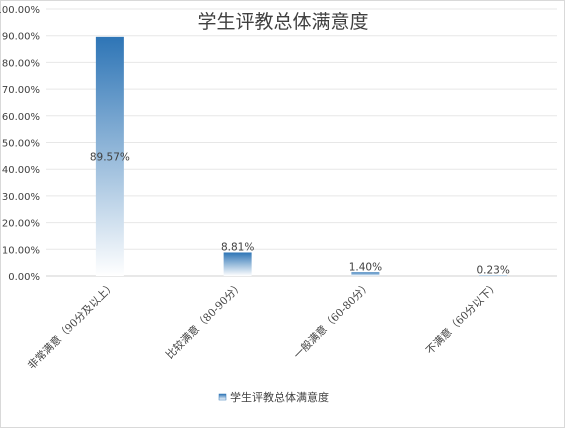 The image size is (567, 430). I want to click on legend-label: 学生评教总体满意度, so click(279, 397).